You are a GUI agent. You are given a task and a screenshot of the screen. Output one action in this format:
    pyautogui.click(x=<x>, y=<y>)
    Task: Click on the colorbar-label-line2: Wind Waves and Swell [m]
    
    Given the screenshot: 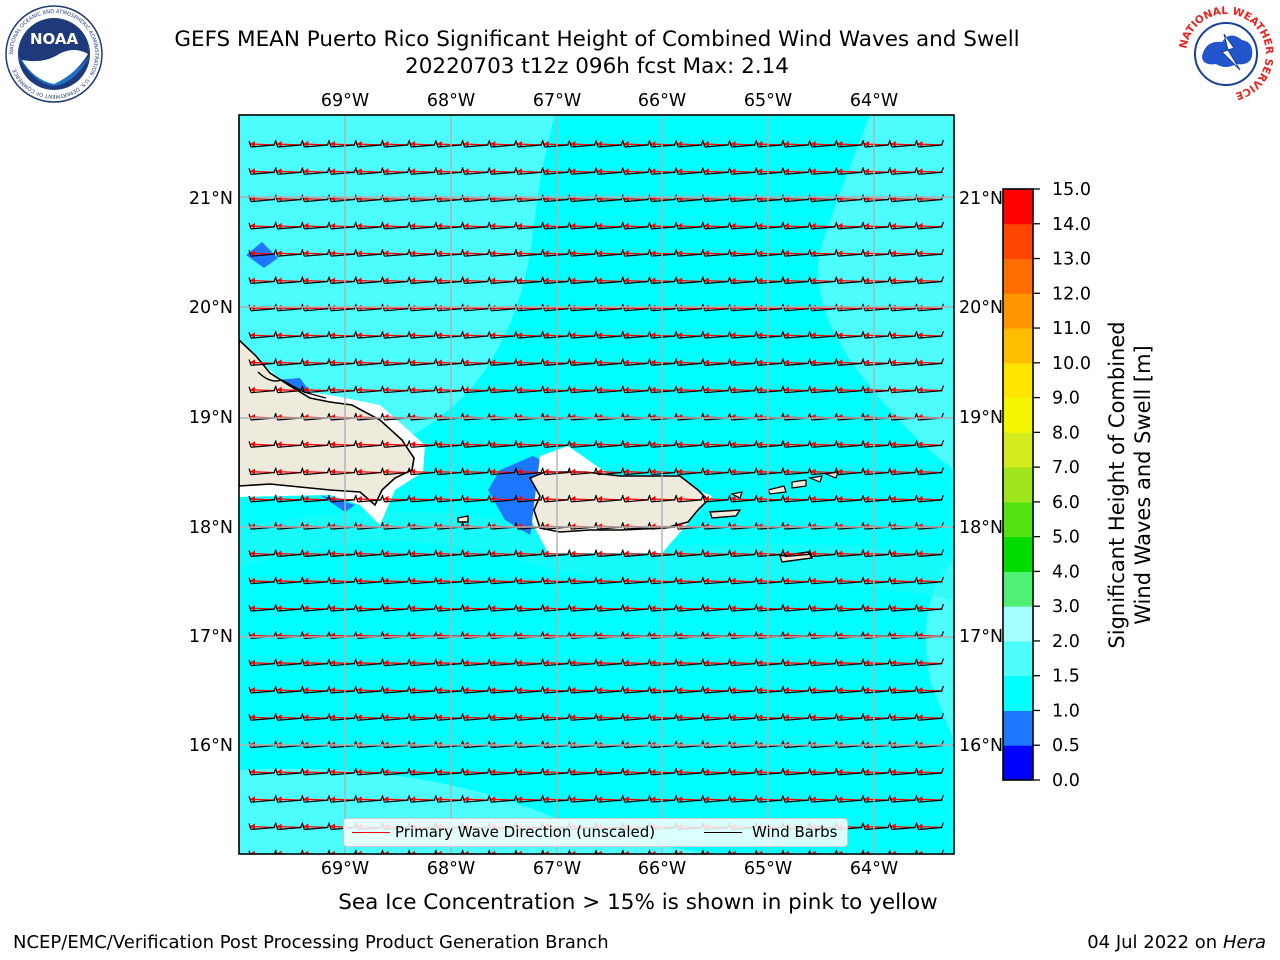 What is the action you would take?
    pyautogui.click(x=1143, y=485)
    